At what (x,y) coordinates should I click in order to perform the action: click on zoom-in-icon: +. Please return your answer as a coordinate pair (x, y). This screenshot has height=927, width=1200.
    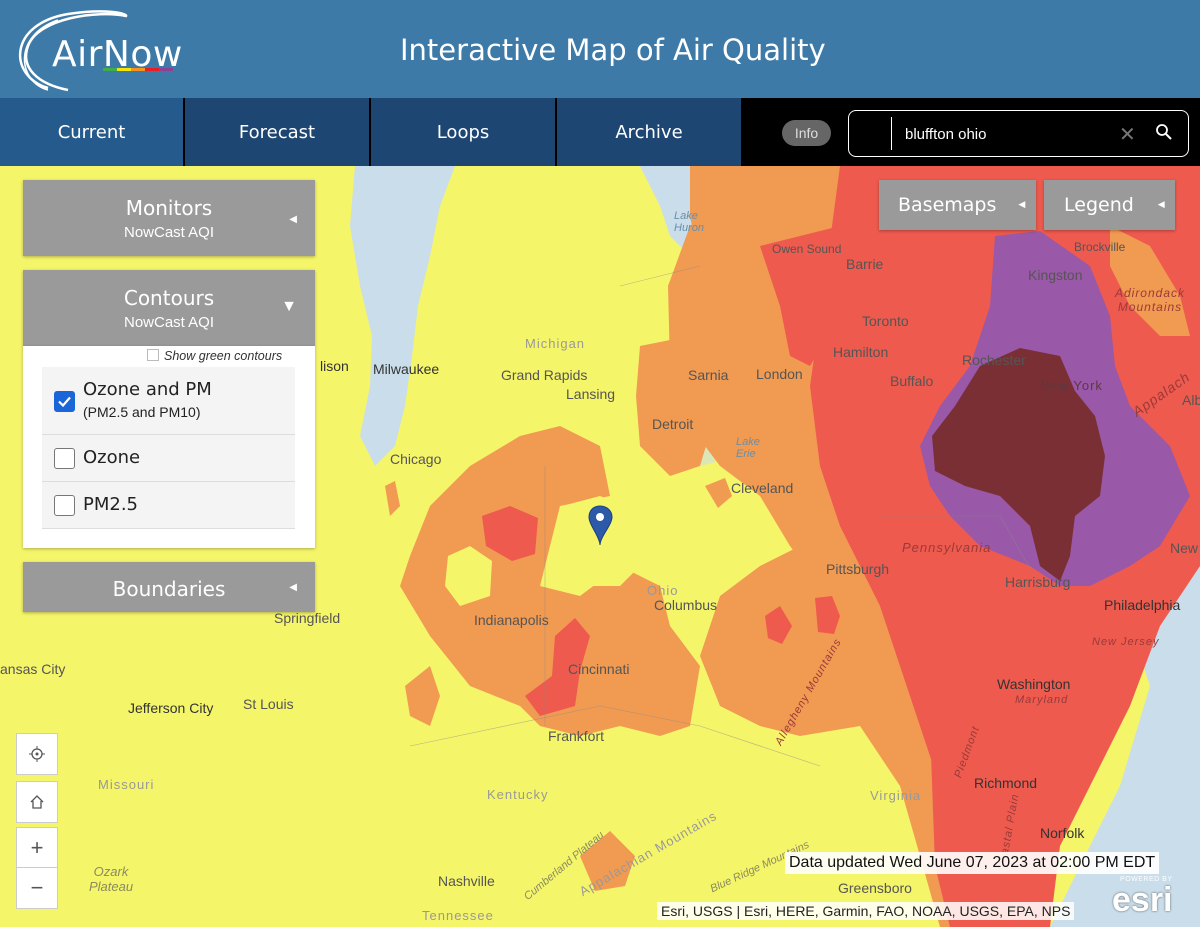
    Looking at the image, I should click on (37, 847).